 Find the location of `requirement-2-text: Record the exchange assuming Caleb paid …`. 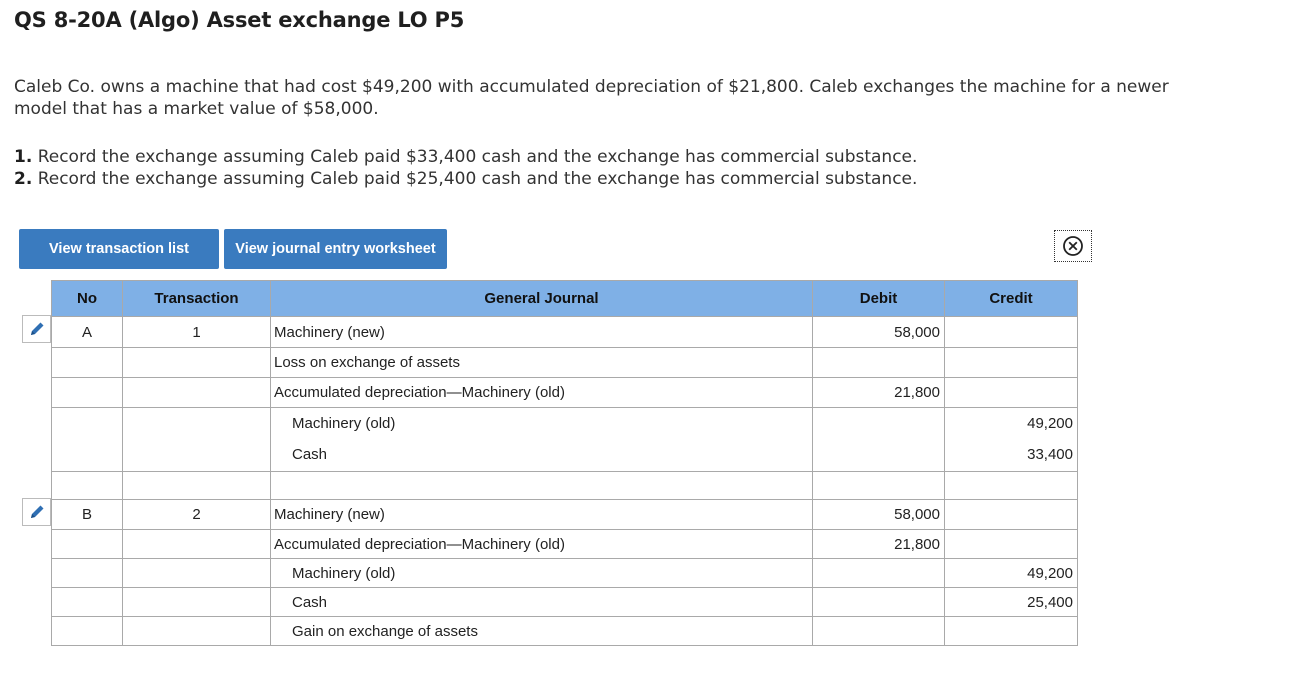

requirement-2-text: Record the exchange assuming Caleb paid … is located at coordinates (475, 179).